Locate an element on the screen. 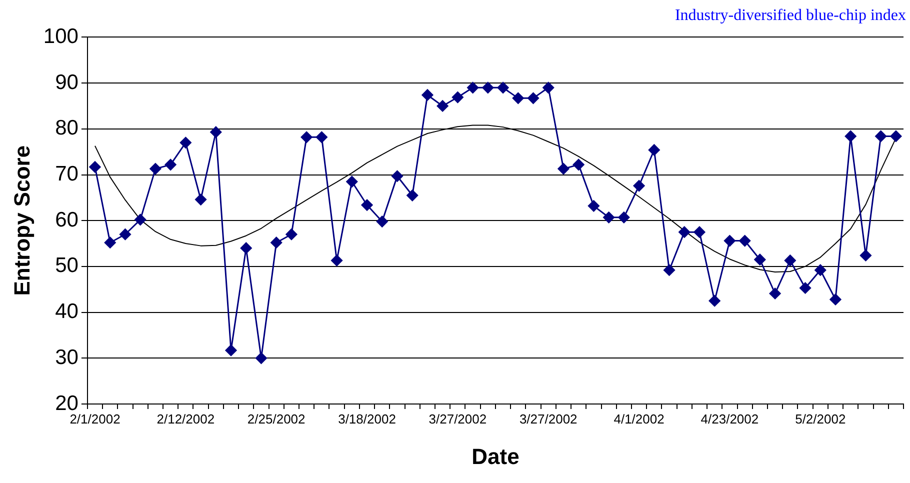 This screenshot has width=910, height=483. x-tick-label: 4/23/2002 is located at coordinates (729, 418).